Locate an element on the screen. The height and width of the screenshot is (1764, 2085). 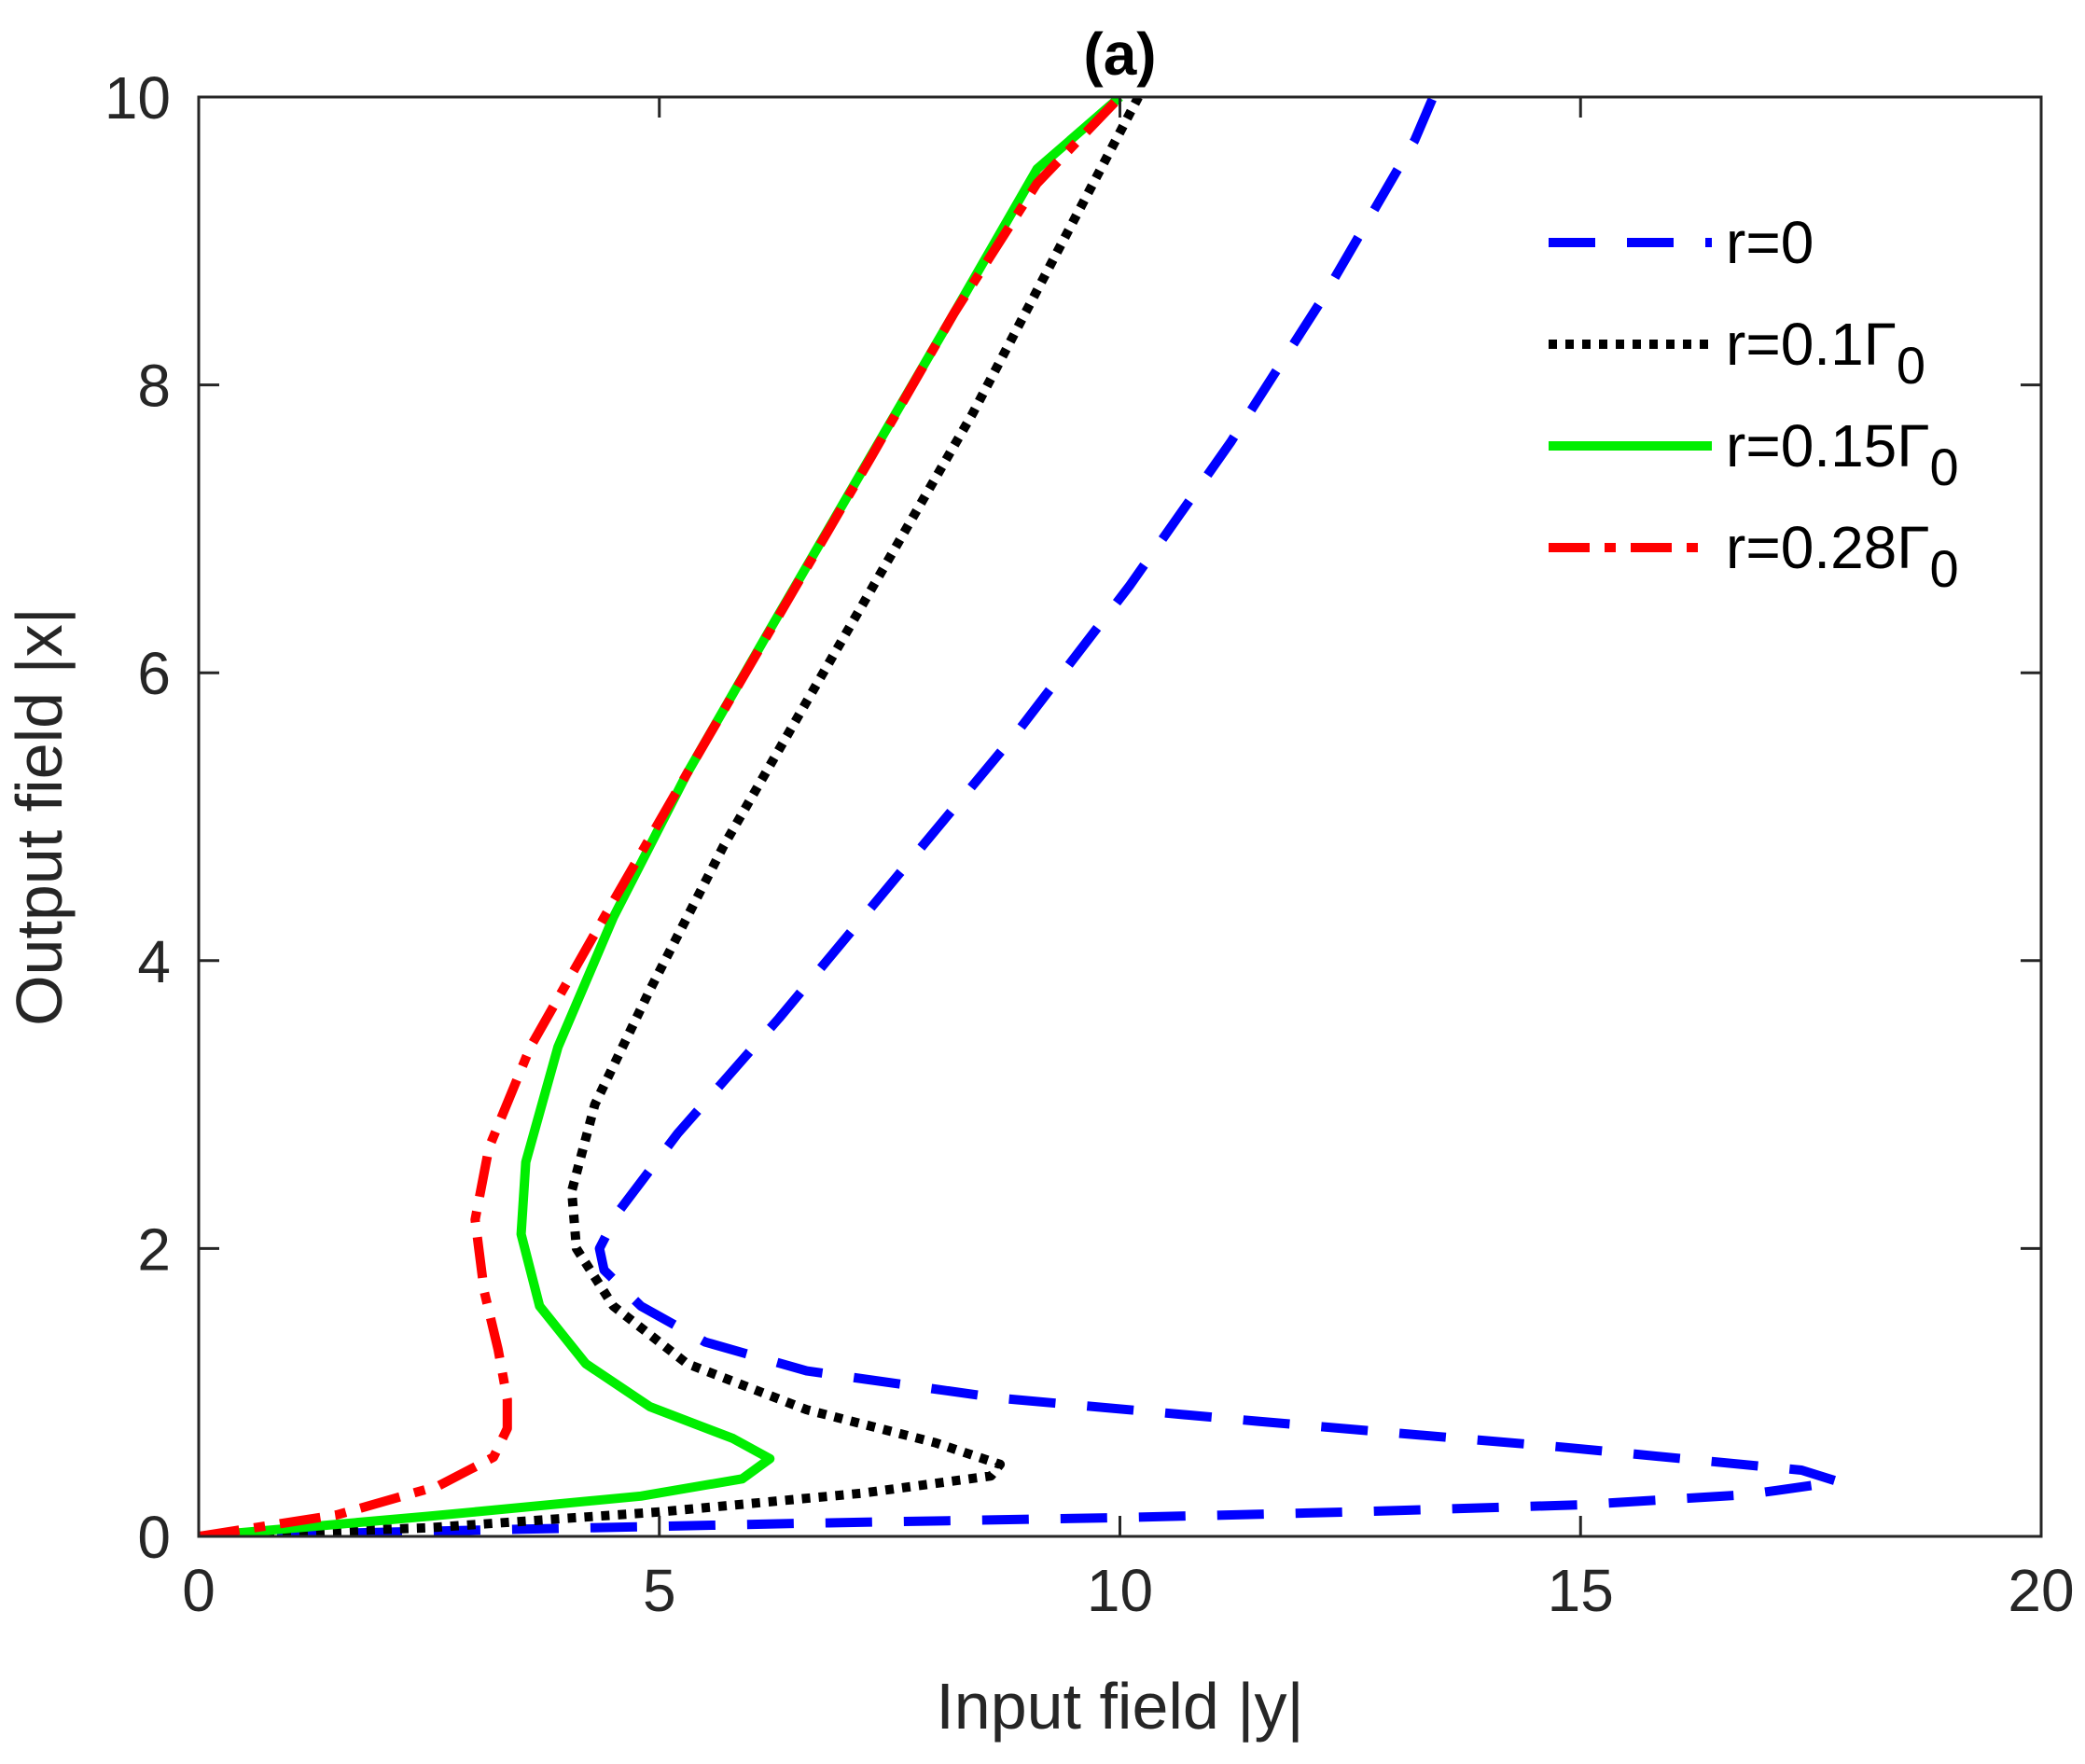
y-tick-label: 4 is located at coordinates (154, 961).